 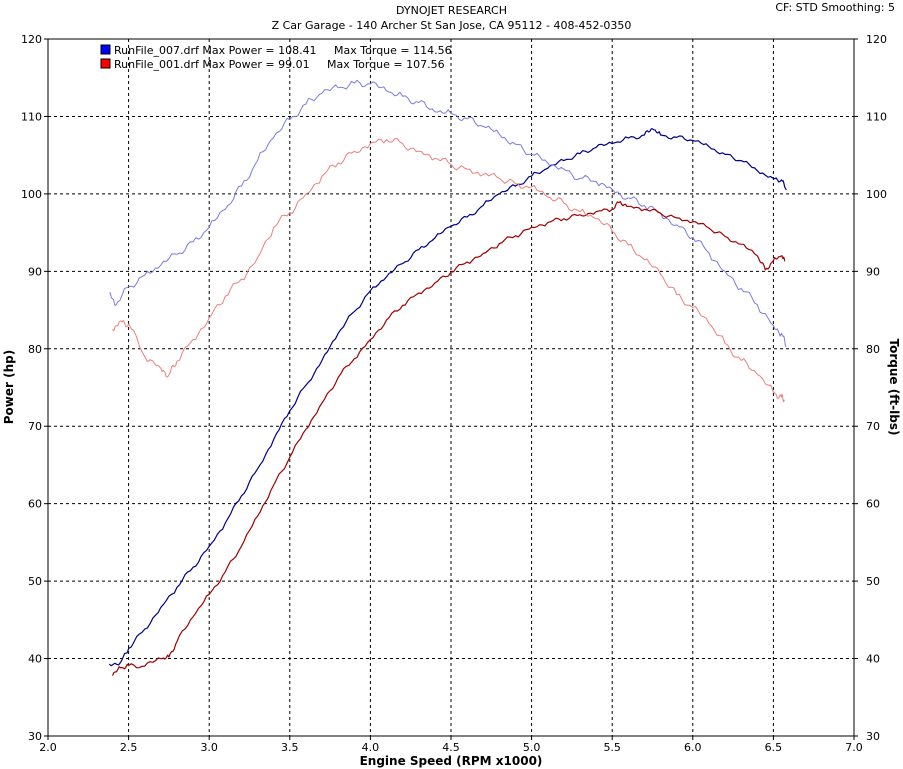 I want to click on x-tick-label: 3.5, so click(x=290, y=747).